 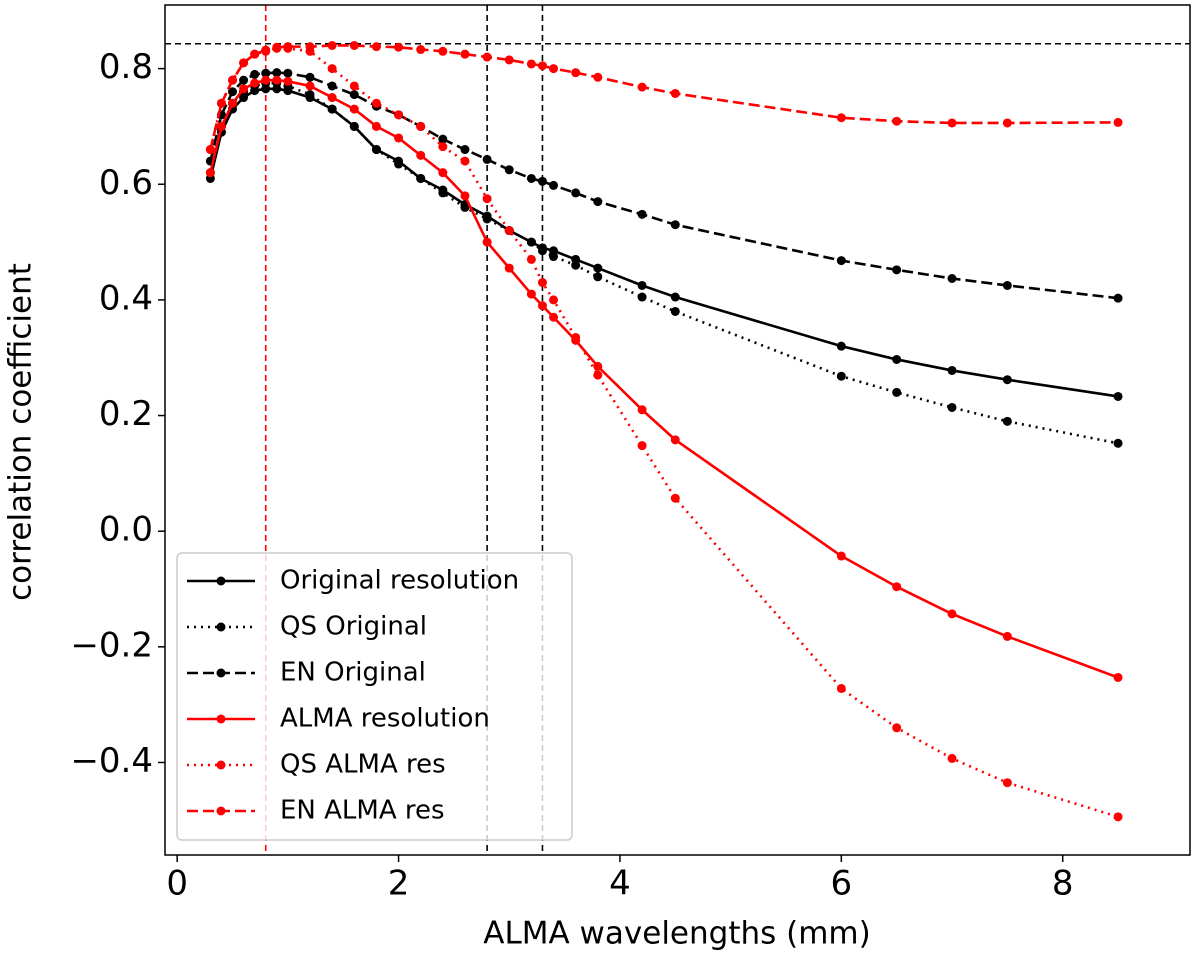 I want to click on y-tick-label: 0.6, so click(x=126, y=183).